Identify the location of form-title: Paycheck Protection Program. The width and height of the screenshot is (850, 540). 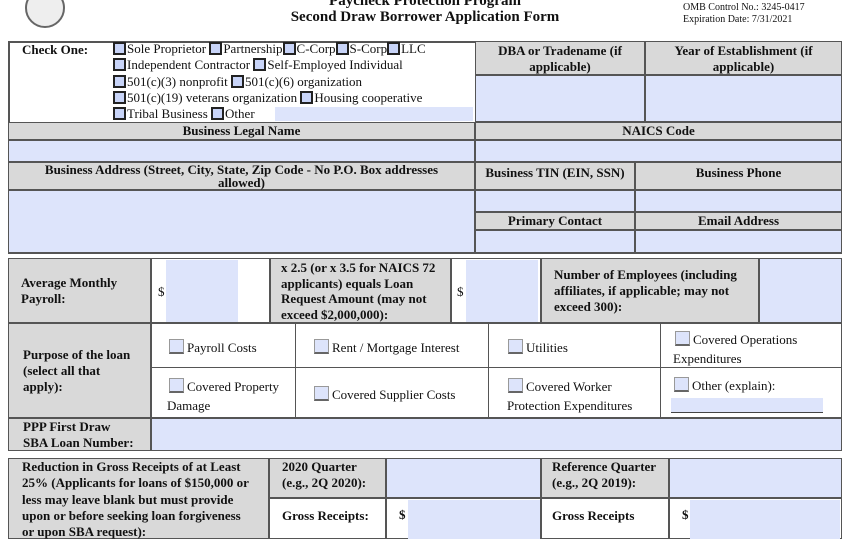
(425, 4).